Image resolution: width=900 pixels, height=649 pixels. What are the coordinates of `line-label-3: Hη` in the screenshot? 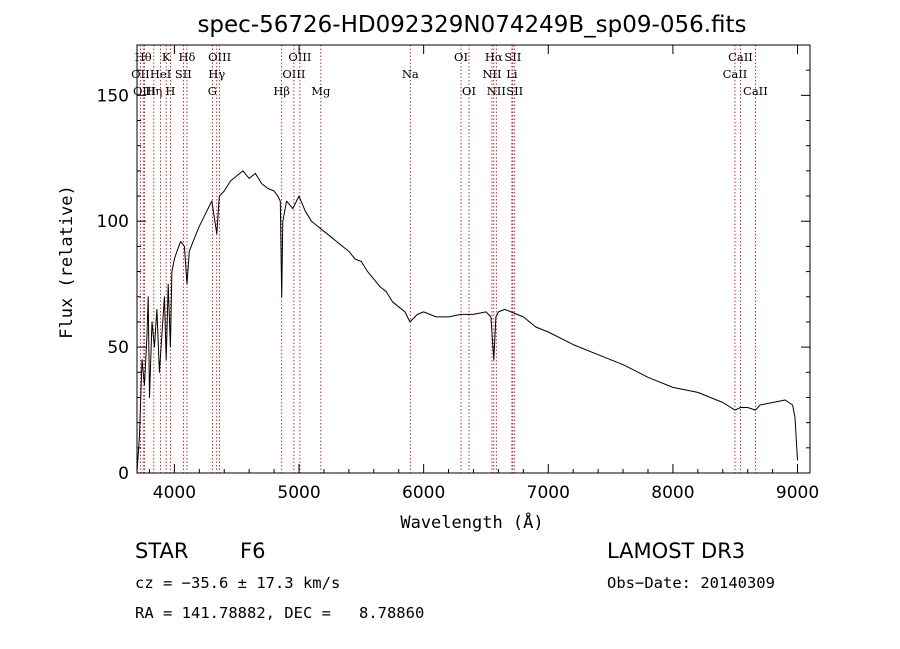 It's located at (153, 91).